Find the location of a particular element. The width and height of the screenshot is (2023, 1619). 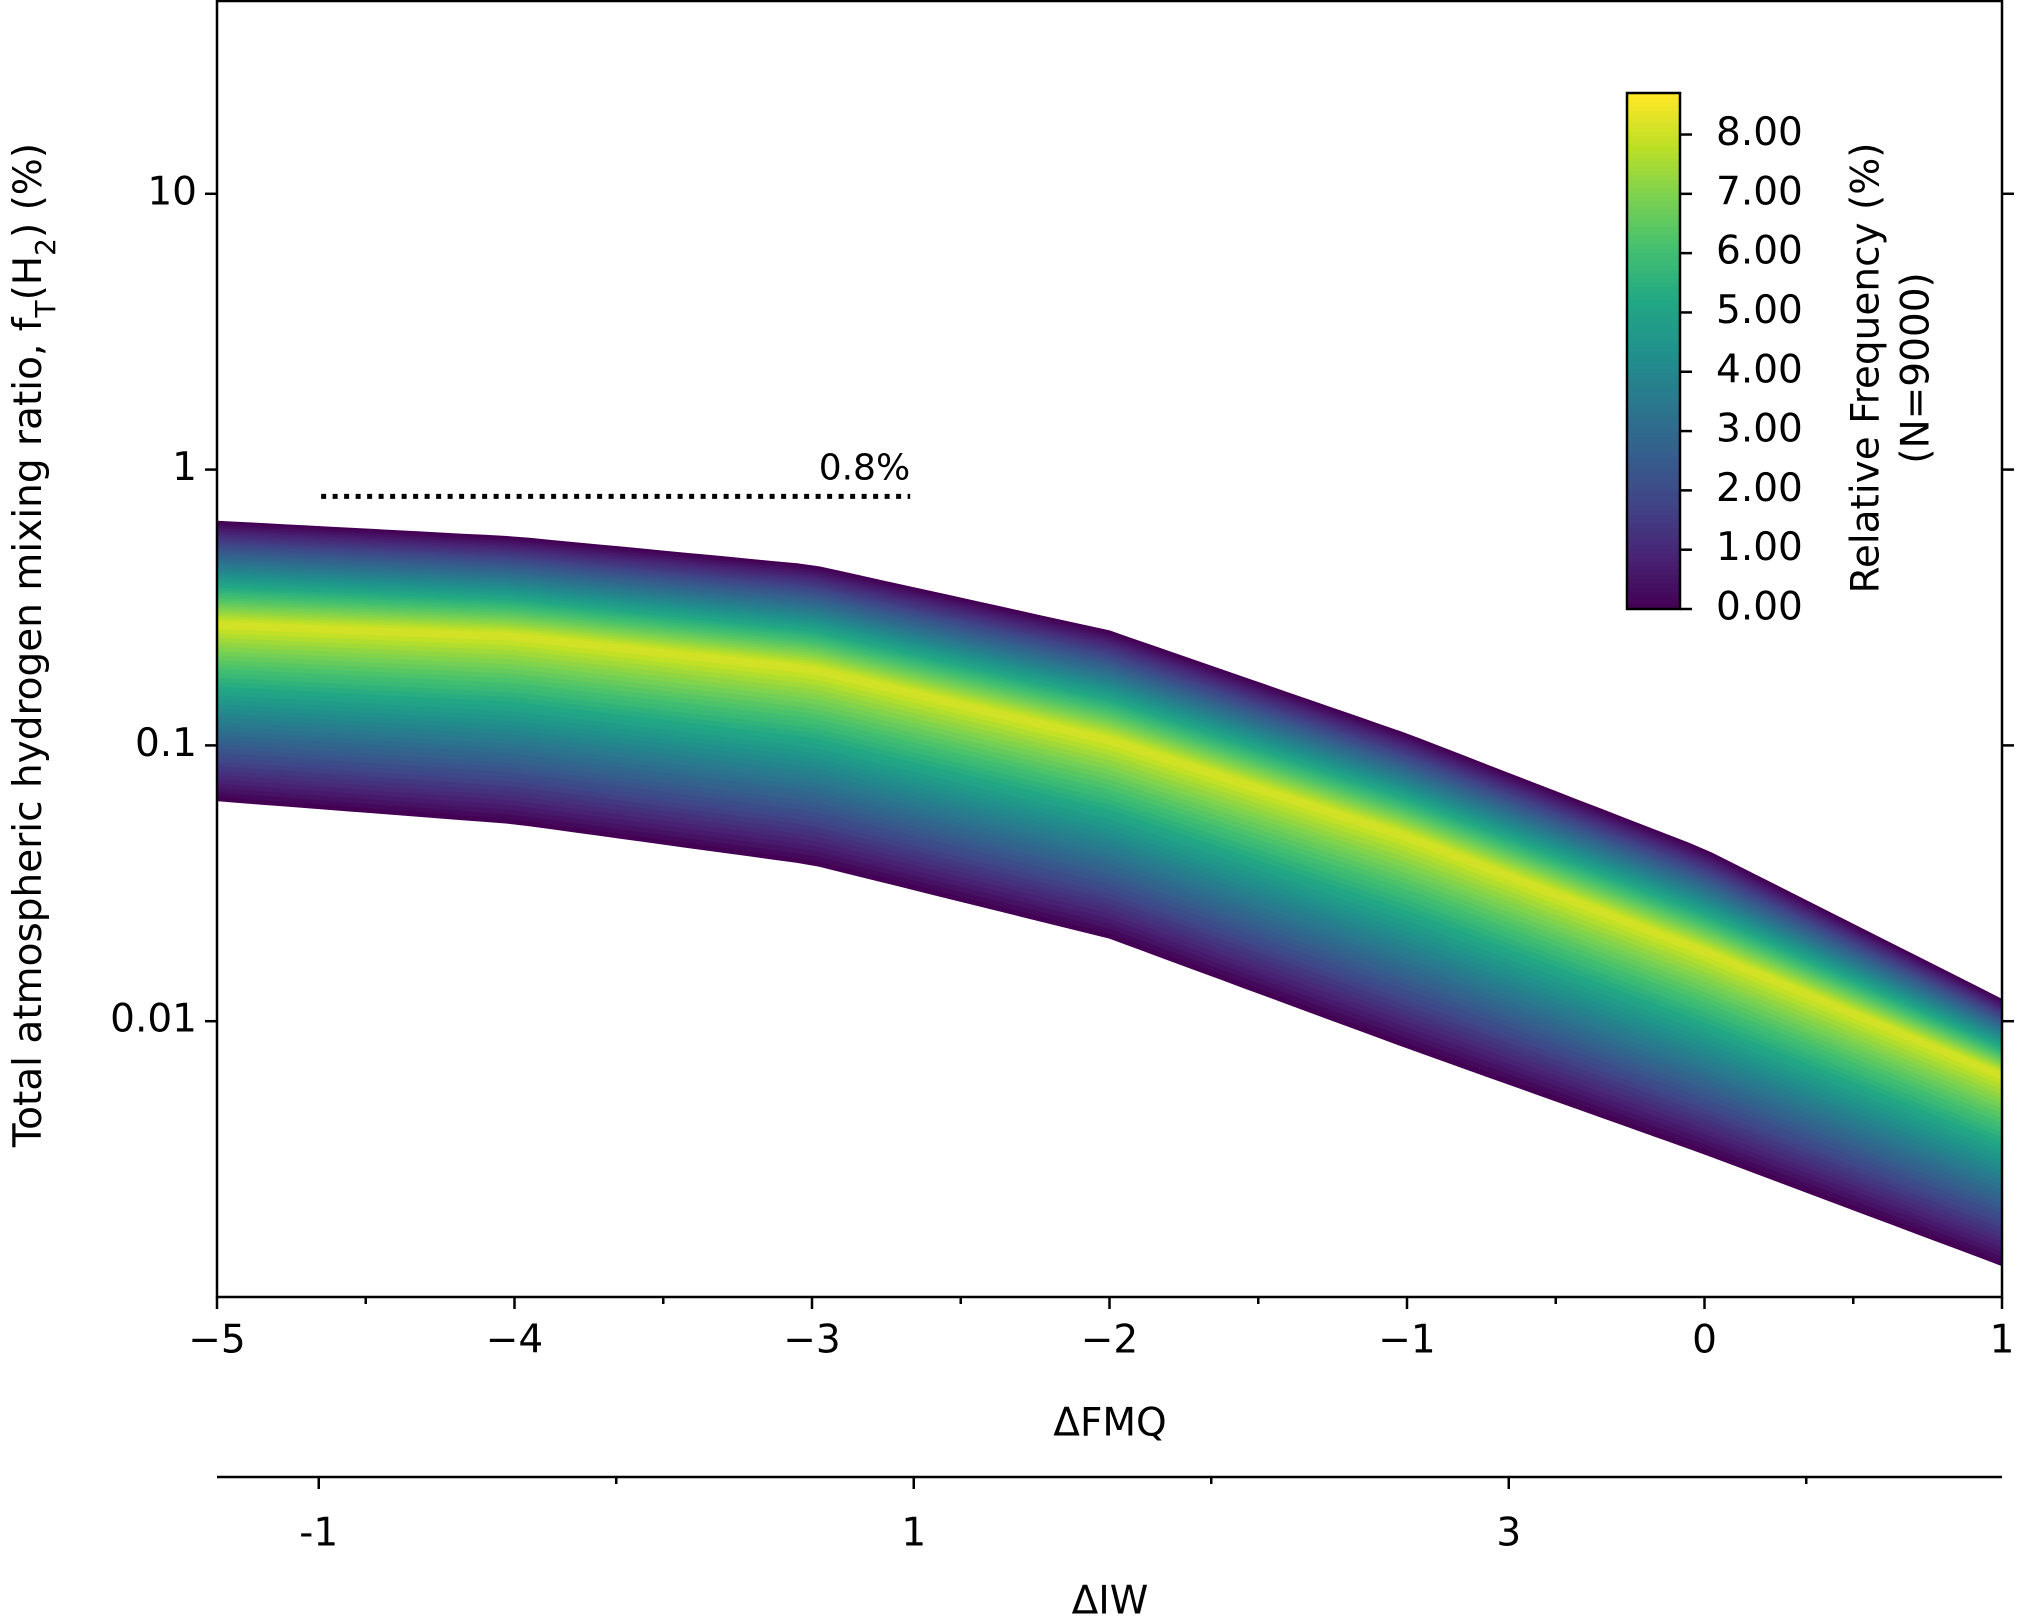

x-tick-label: −5 is located at coordinates (217, 1340).